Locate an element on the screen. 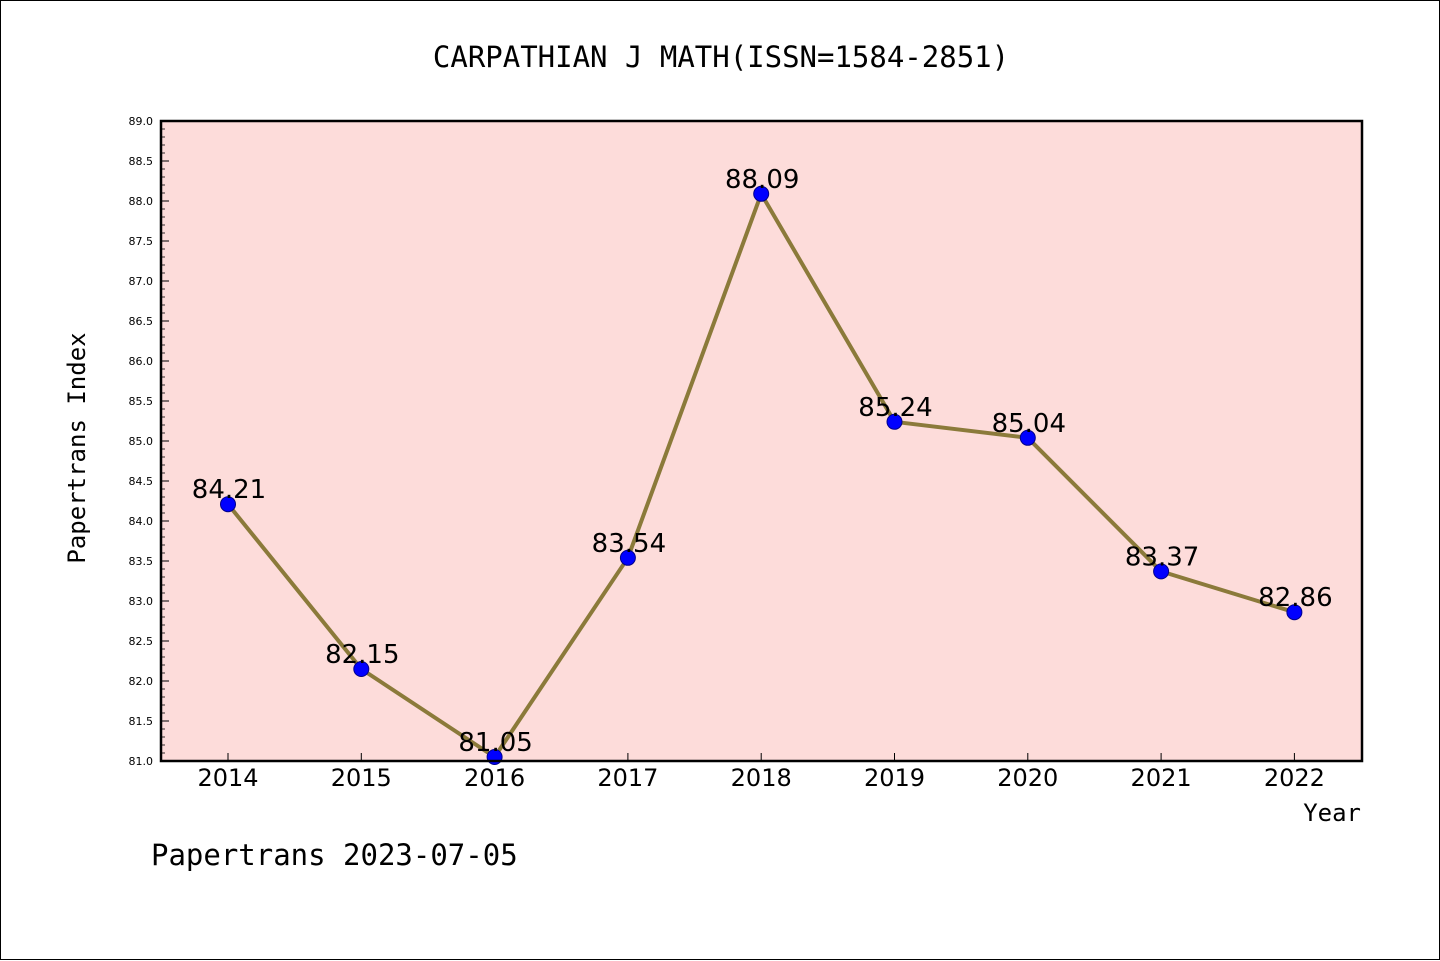 This screenshot has height=961, width=1440. x-tick-label: 2022 is located at coordinates (1294, 778).